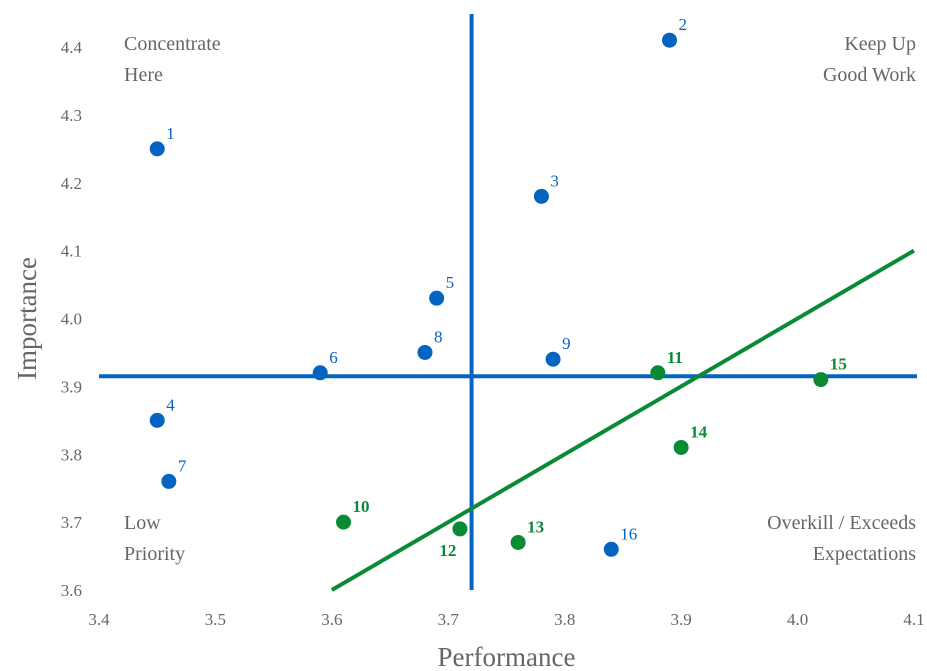 Image resolution: width=927 pixels, height=671 pixels. Describe the element at coordinates (506, 619) in the screenshot. I see `x-tick-labels: 3.4 3.5 3.6 3.7 3.8 3.9 4.0 4.1` at that location.